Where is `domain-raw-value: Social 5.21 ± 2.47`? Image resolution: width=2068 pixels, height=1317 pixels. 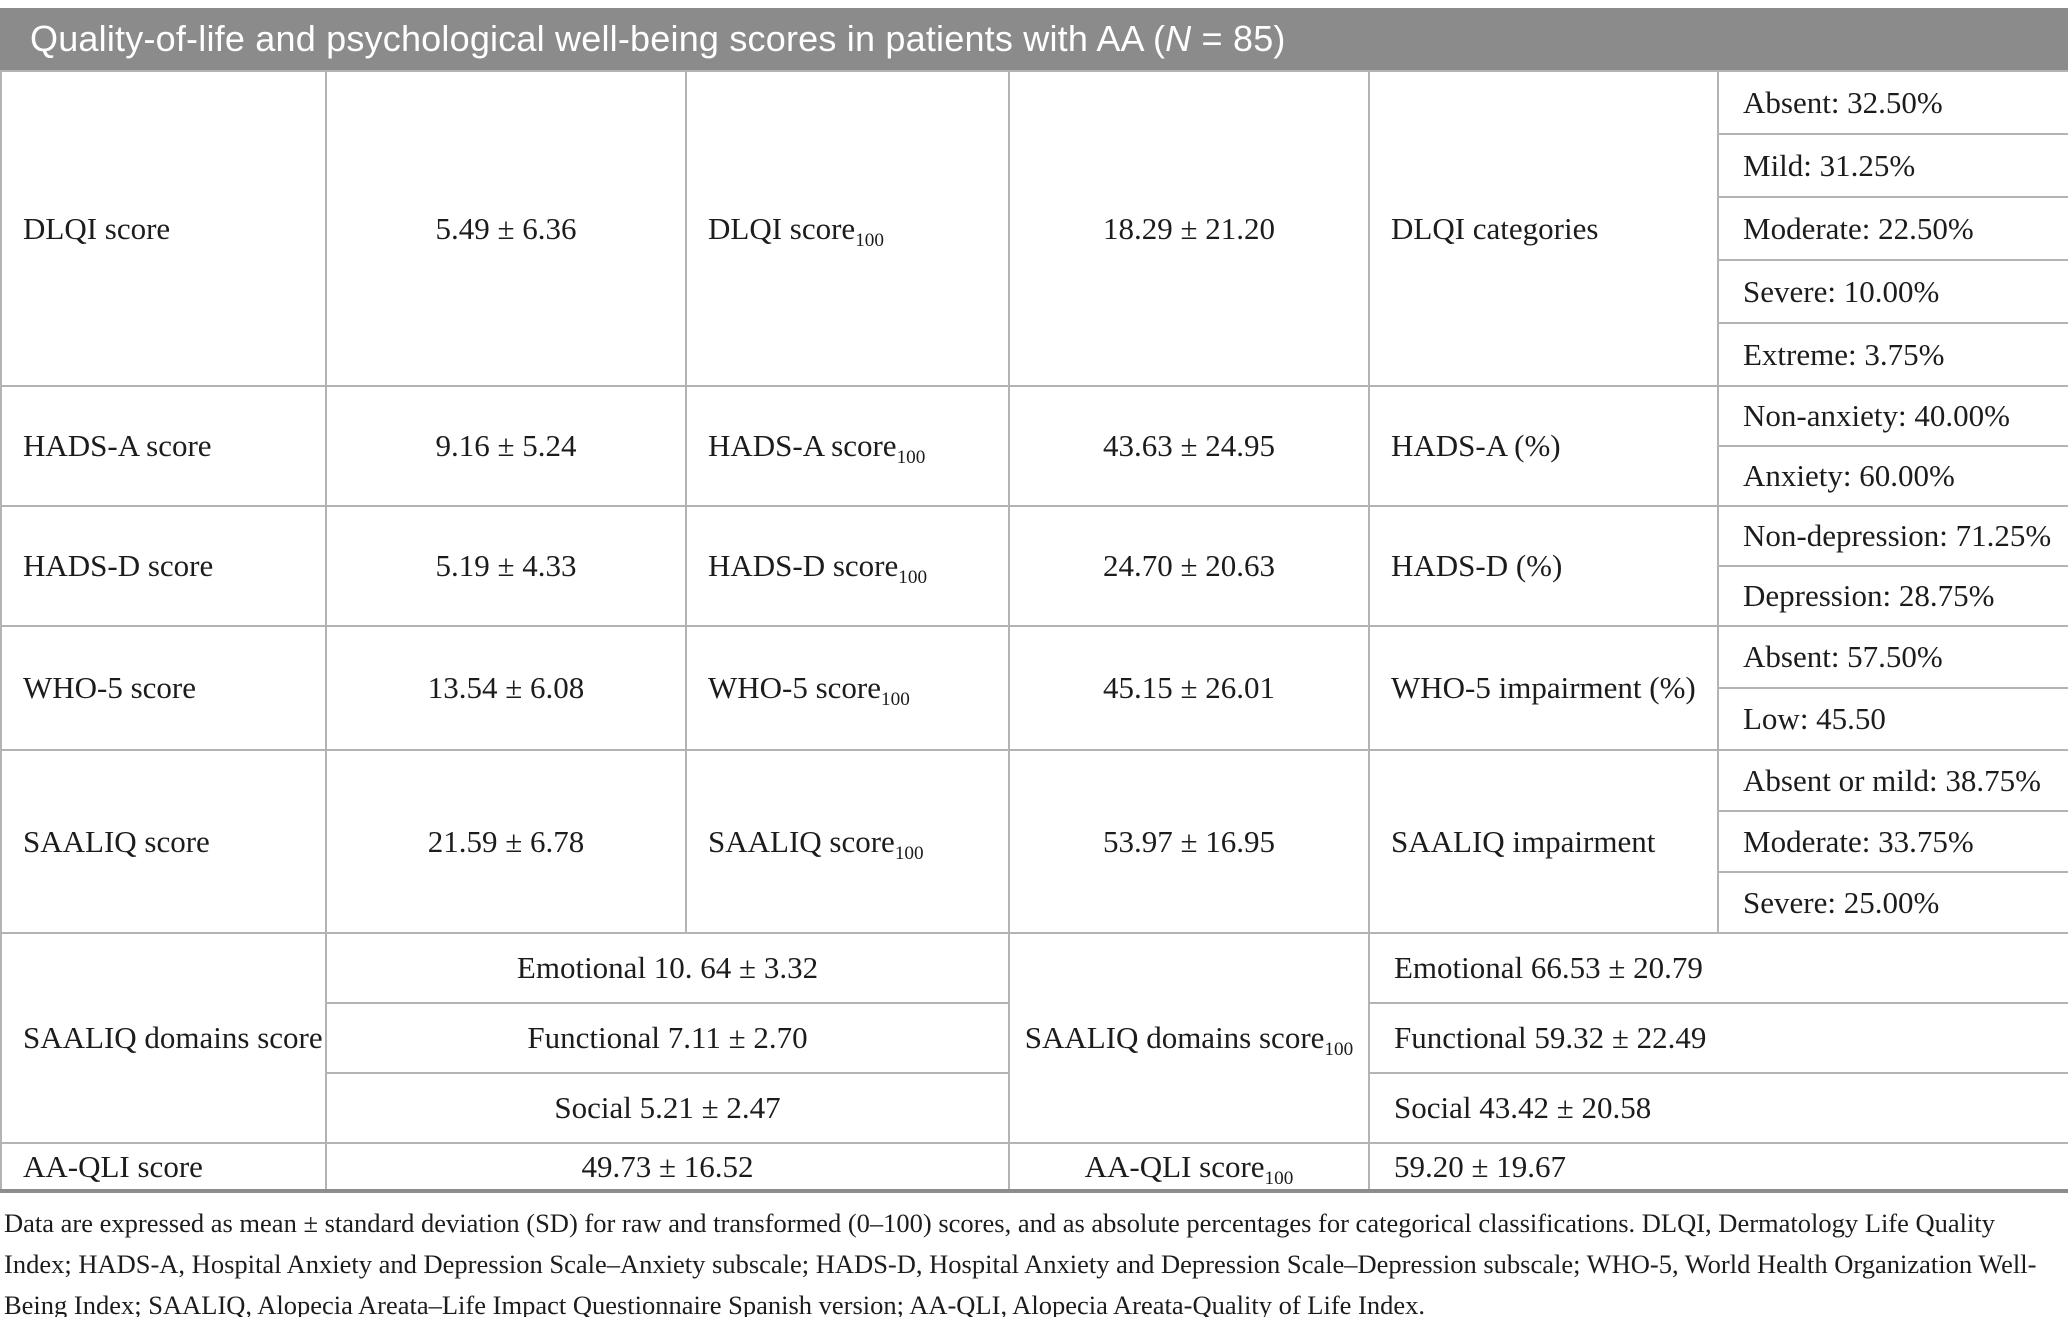
domain-raw-value: Social 5.21 ± 2.47 is located at coordinates (667, 1108).